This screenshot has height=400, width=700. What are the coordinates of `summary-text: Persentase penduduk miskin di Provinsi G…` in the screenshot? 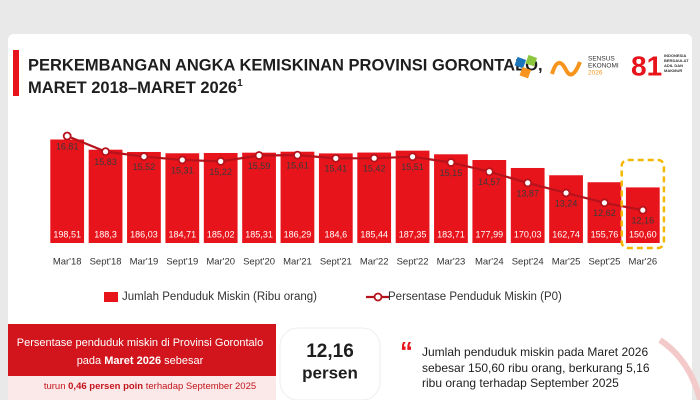 It's located at (140, 343).